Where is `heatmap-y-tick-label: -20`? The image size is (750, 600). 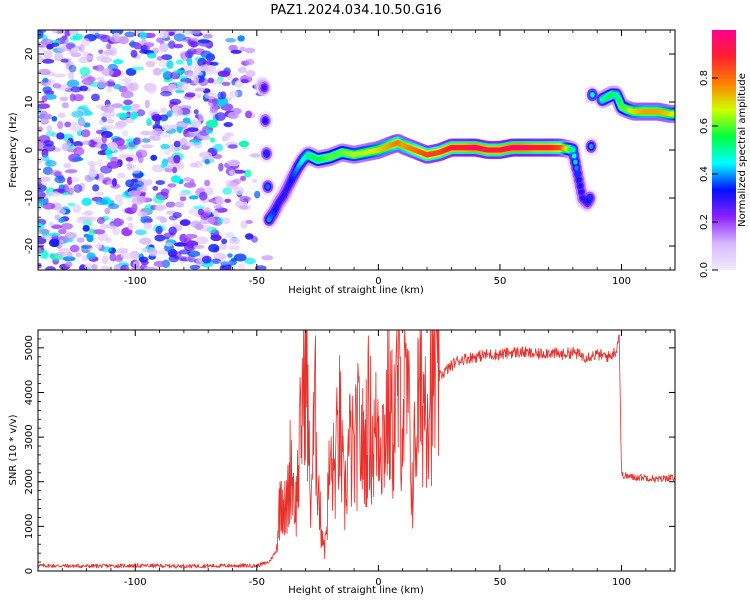 heatmap-y-tick-label: -20 is located at coordinates (29, 246).